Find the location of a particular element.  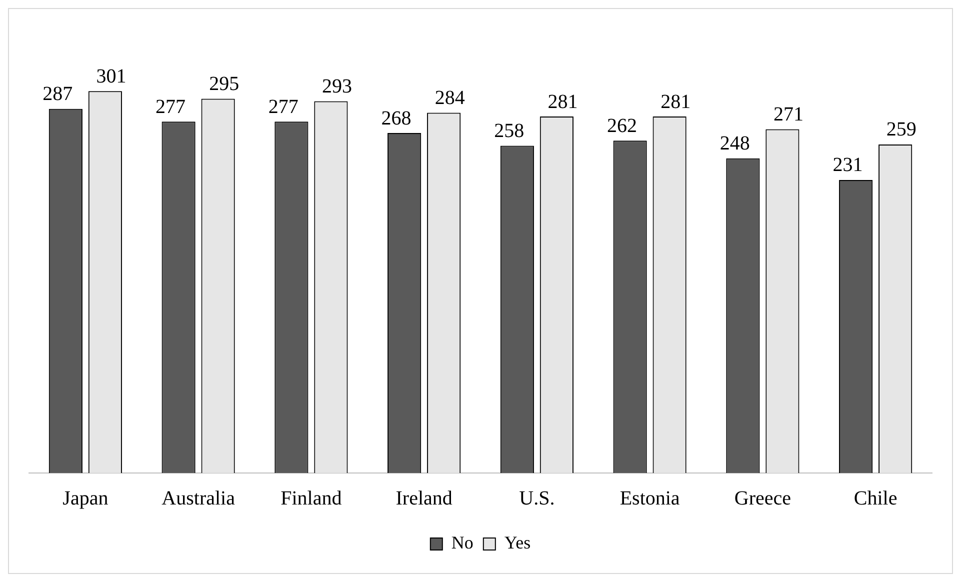

data-label: 293 is located at coordinates (337, 87).